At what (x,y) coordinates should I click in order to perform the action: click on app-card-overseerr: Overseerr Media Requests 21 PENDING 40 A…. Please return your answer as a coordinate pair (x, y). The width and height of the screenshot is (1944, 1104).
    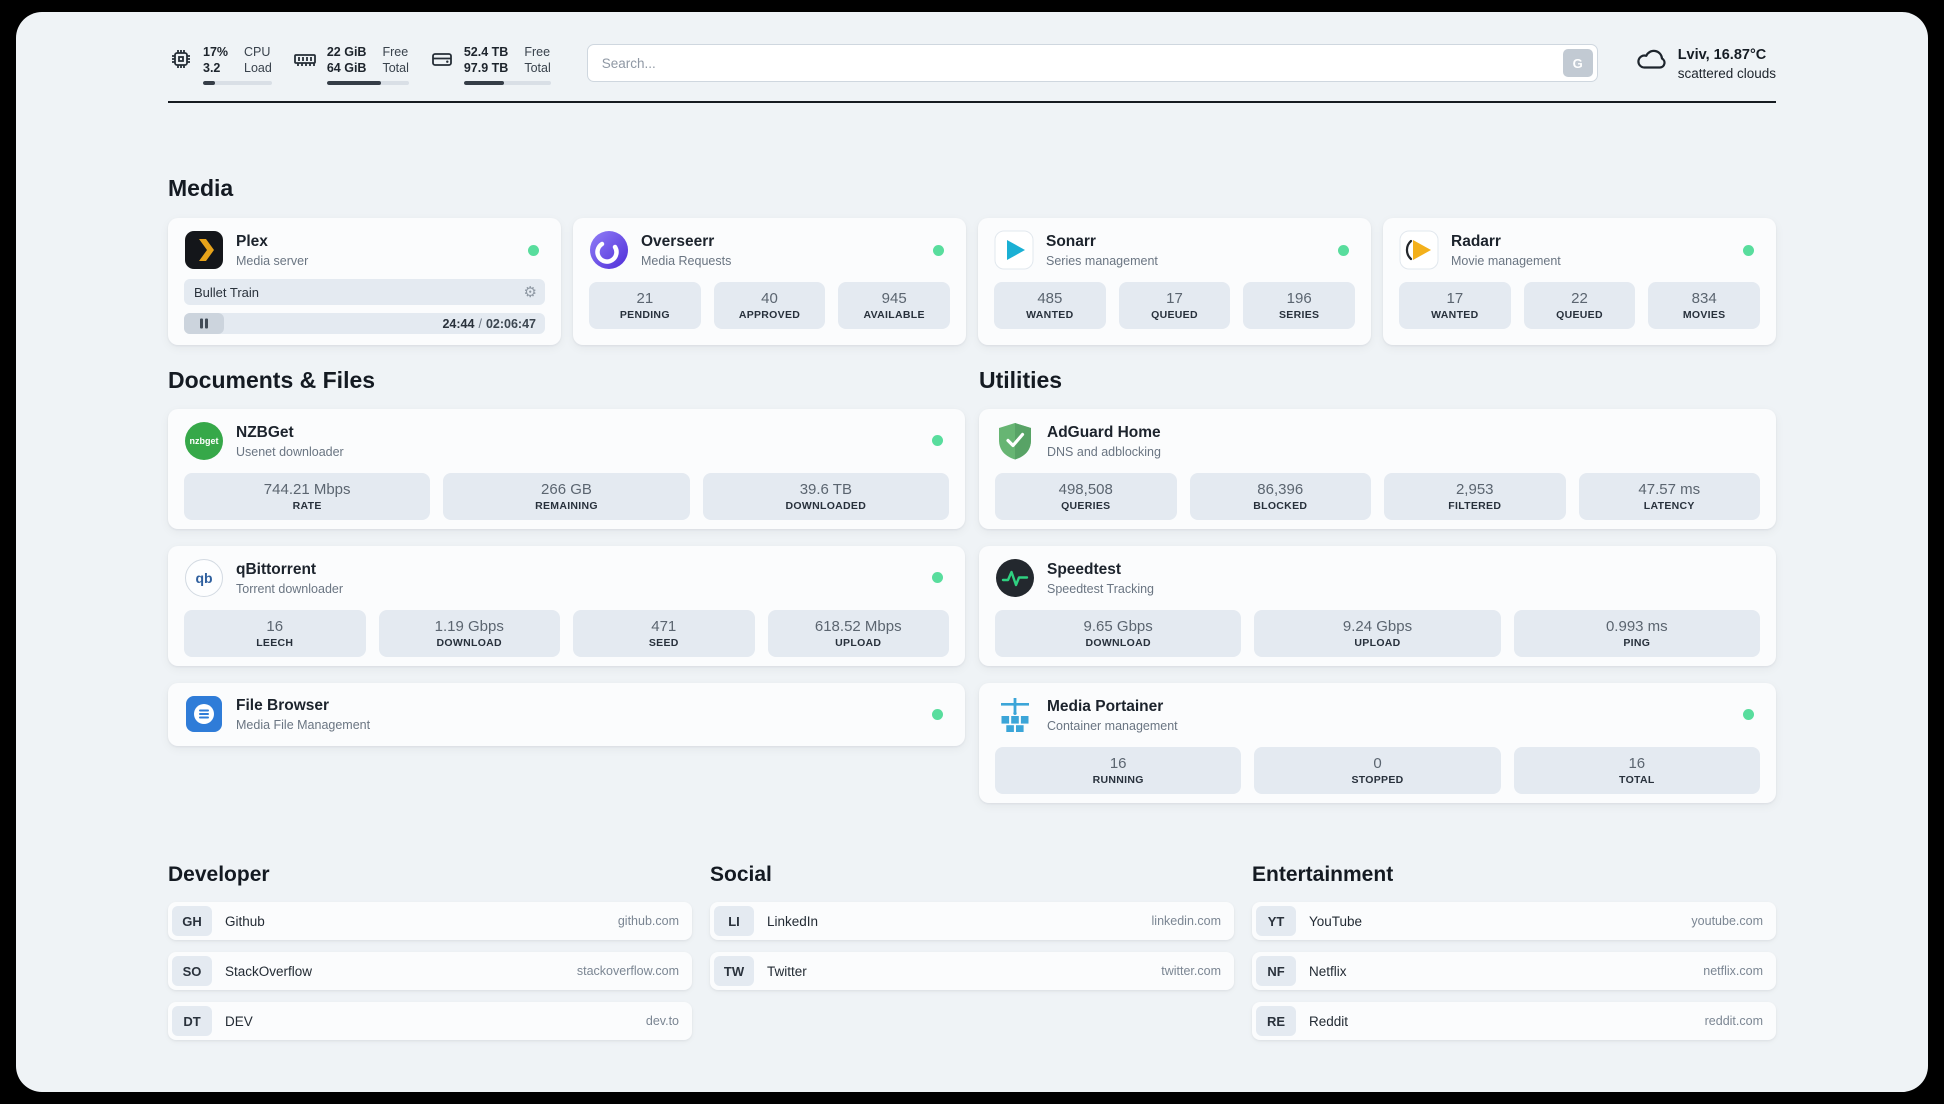
    Looking at the image, I should click on (769, 281).